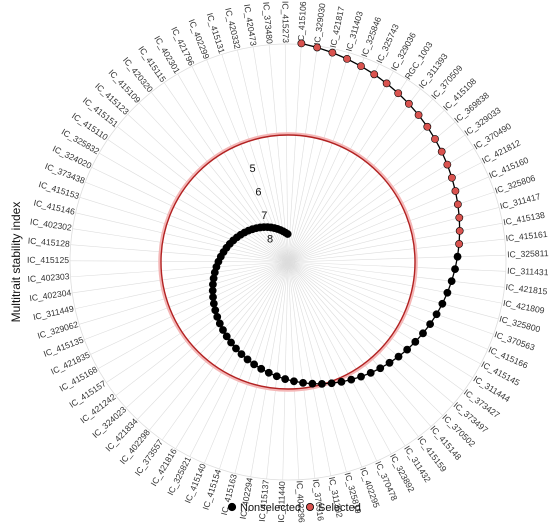  I want to click on genotype-label: IC_421817, so click(337, 26).